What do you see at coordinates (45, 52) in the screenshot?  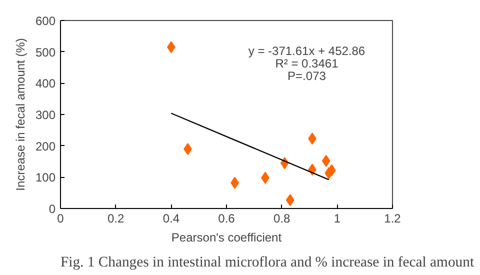 I see `y-tick-label: 500` at bounding box center [45, 52].